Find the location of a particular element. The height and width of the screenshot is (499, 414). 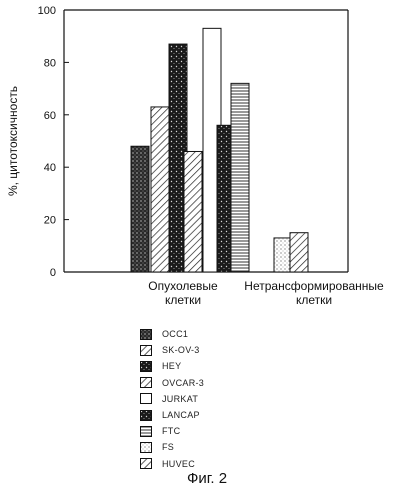

bar-fs is located at coordinates (283, 255).